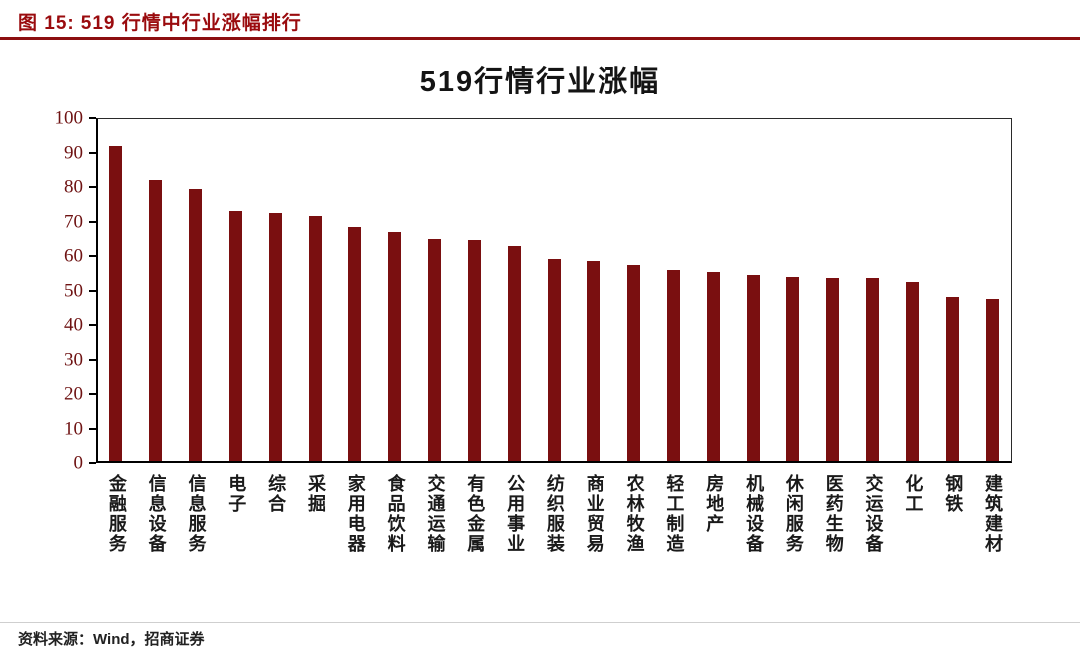 The height and width of the screenshot is (649, 1080). What do you see at coordinates (236, 494) in the screenshot?
I see `x-axis-label: 电子` at bounding box center [236, 494].